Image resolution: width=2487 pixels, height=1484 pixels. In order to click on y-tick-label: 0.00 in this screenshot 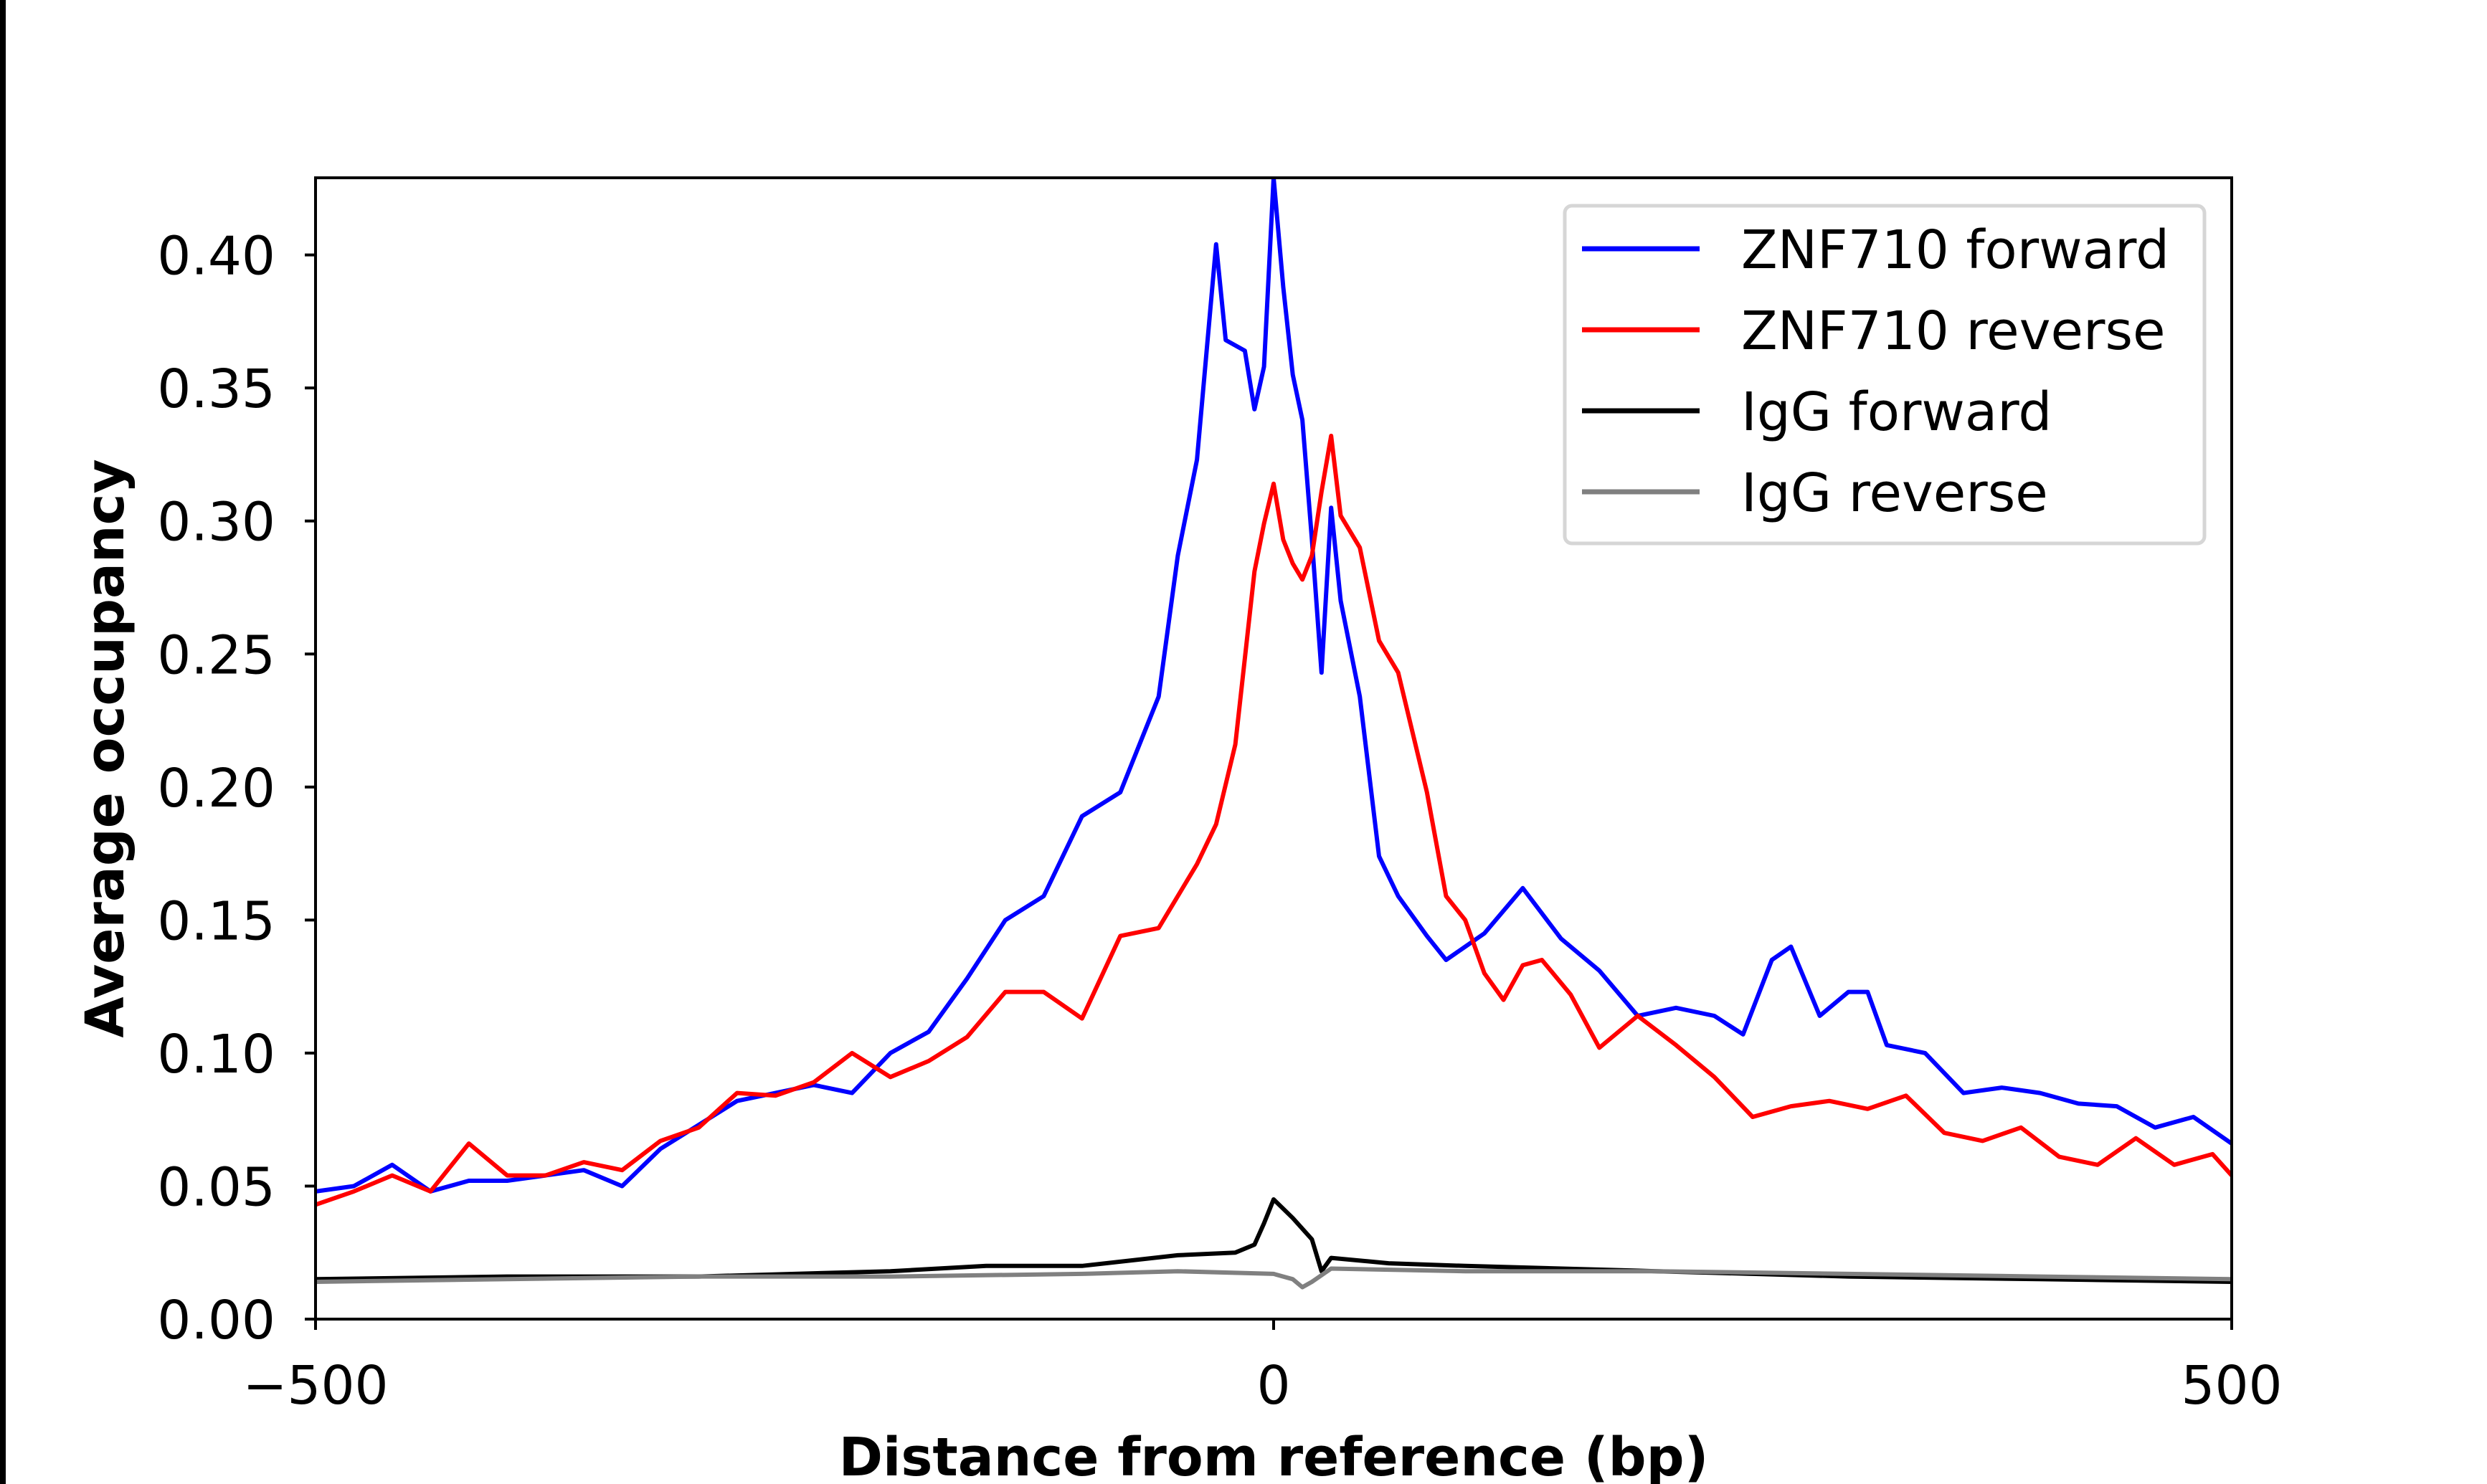, I will do `click(216, 1321)`.